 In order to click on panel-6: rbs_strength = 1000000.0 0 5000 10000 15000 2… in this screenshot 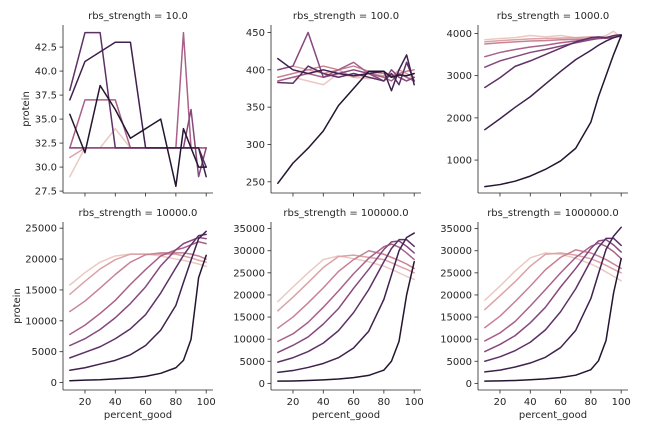, I will do `click(535, 314)`.